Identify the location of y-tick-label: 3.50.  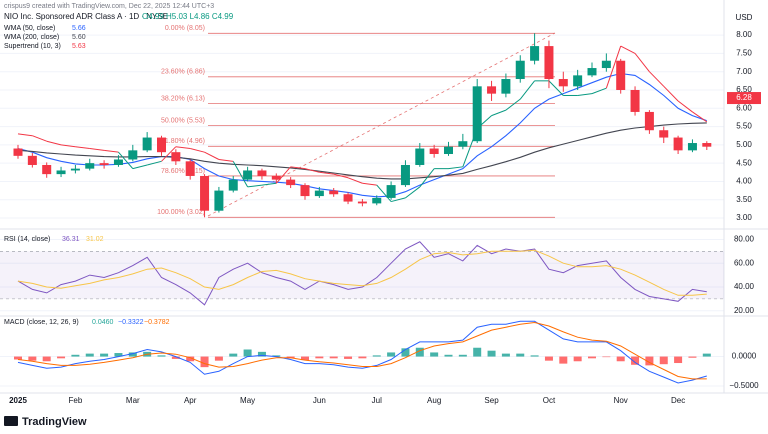
(744, 199).